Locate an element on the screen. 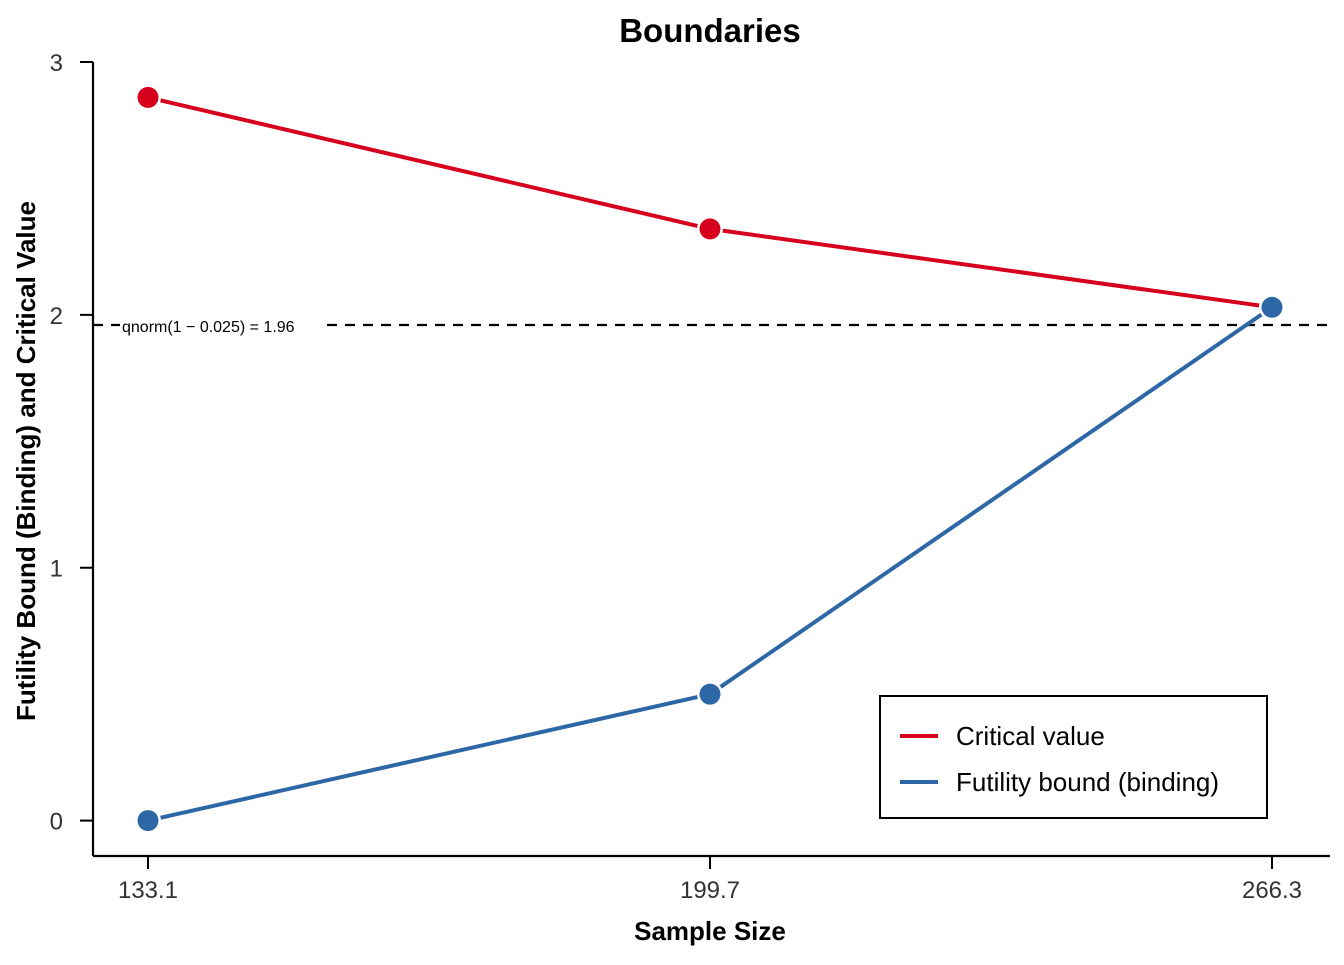 This screenshot has height=965, width=1344. x-tick-label: 199.7 is located at coordinates (710, 890).